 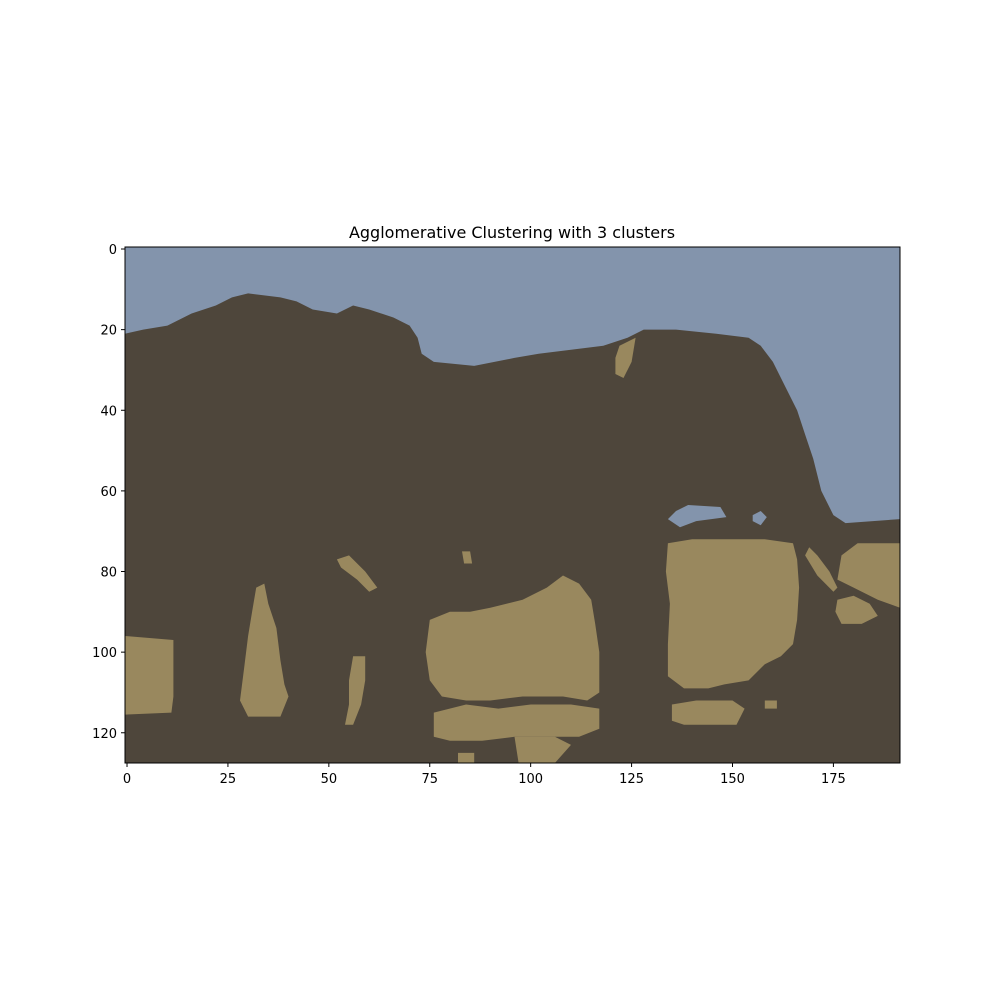 What do you see at coordinates (631, 779) in the screenshot?
I see `x-tick-label: 125` at bounding box center [631, 779].